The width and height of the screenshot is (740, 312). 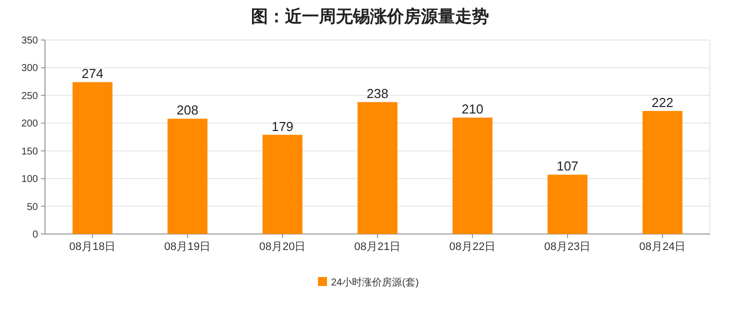 What do you see at coordinates (29, 96) in the screenshot?
I see `y-tick-label: 250` at bounding box center [29, 96].